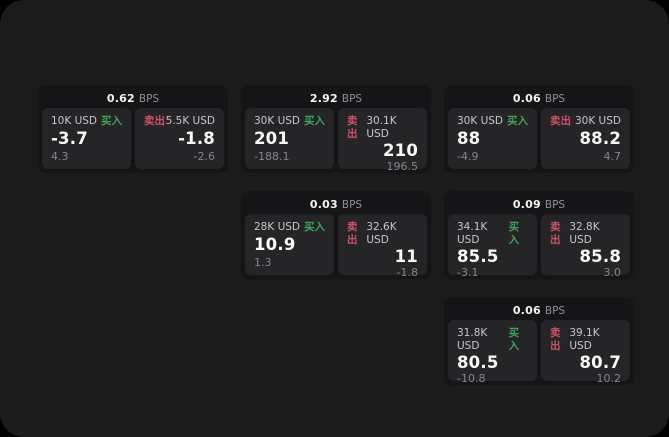 The image size is (669, 437). I want to click on sell-top-row: 卖出 39.1K USD, so click(585, 339).